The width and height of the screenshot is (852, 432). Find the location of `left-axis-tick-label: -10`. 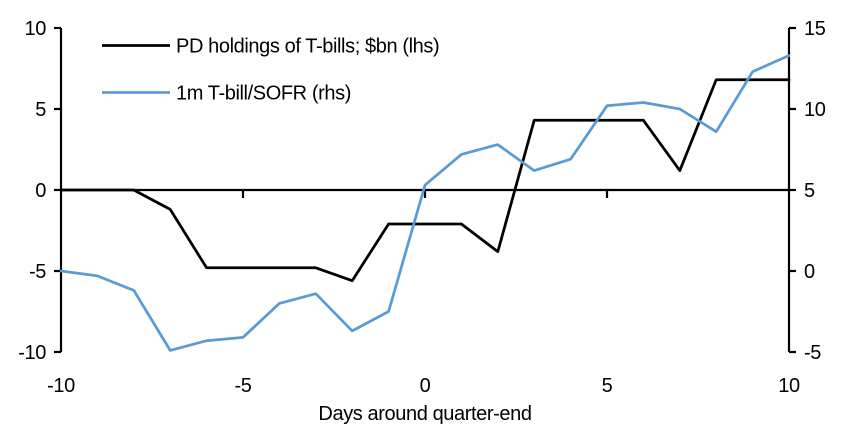

left-axis-tick-label: -10 is located at coordinates (32, 353).